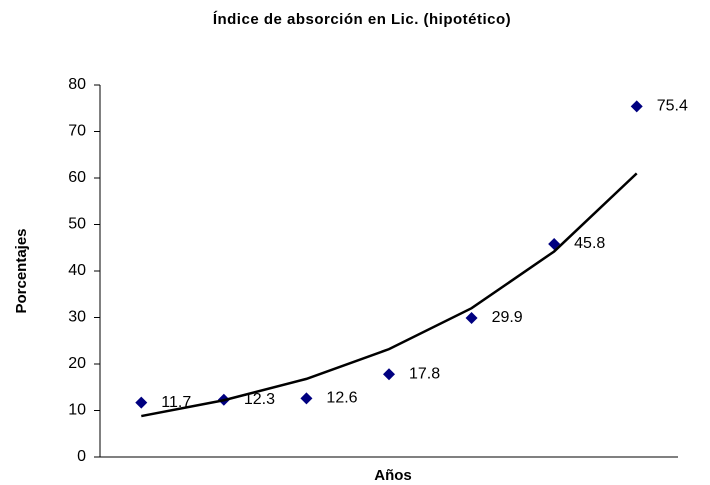 The height and width of the screenshot is (485, 710). What do you see at coordinates (589, 243) in the screenshot?
I see `data-label: 45.8` at bounding box center [589, 243].